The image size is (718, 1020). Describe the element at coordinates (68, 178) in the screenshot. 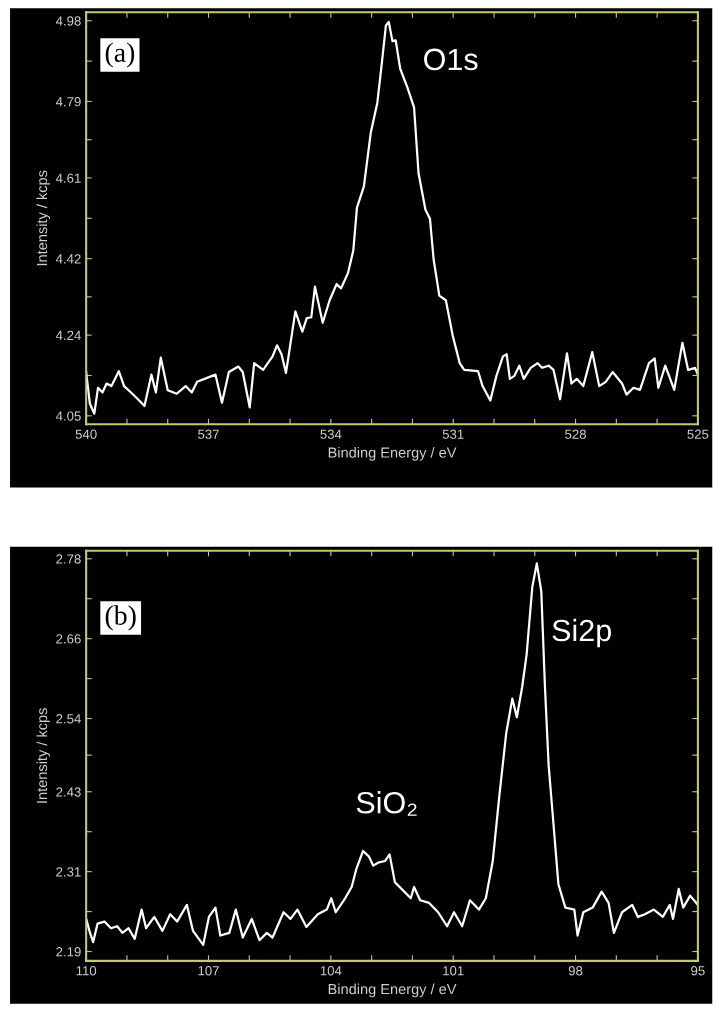

I see `y-tick-label: 4.61` at that location.